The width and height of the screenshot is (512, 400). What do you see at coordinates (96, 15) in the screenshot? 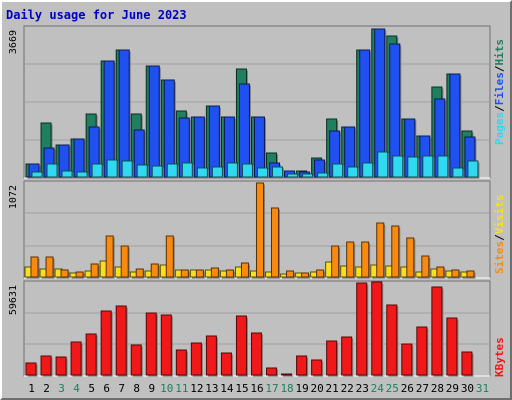
I see `chart-title: Daily usage for June 2023` at bounding box center [96, 15].